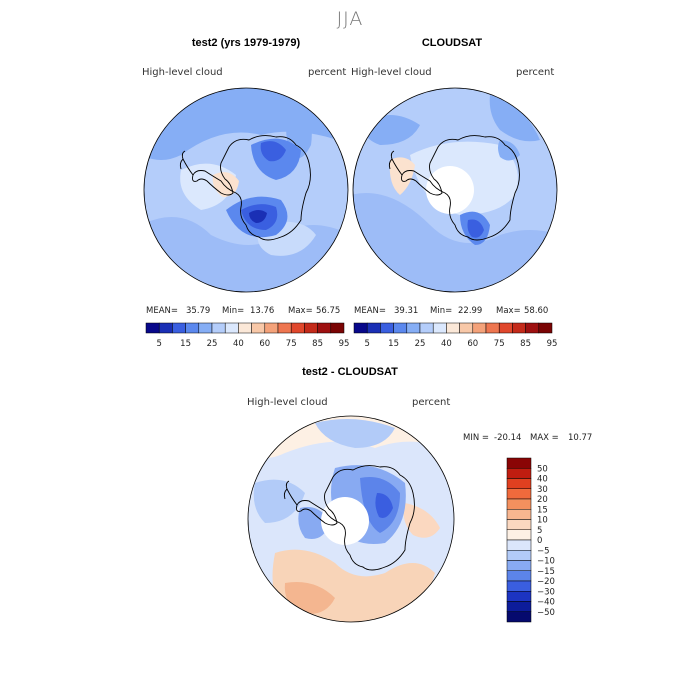  I want to click on panel-1-min-label: Min=, so click(233, 311).